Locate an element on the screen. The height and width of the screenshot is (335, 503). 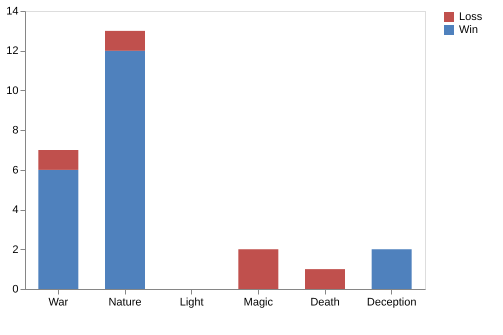
x-tick-label: Light is located at coordinates (192, 302).